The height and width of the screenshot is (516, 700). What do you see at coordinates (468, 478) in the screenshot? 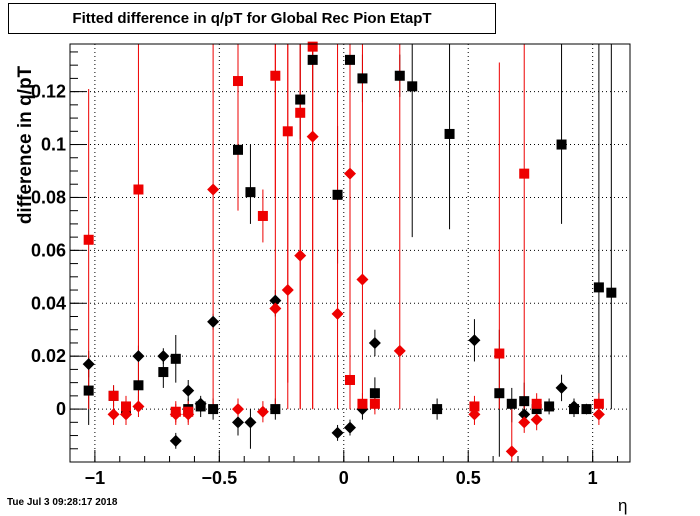
I see `x-tick-label: 0.5` at bounding box center [468, 478].